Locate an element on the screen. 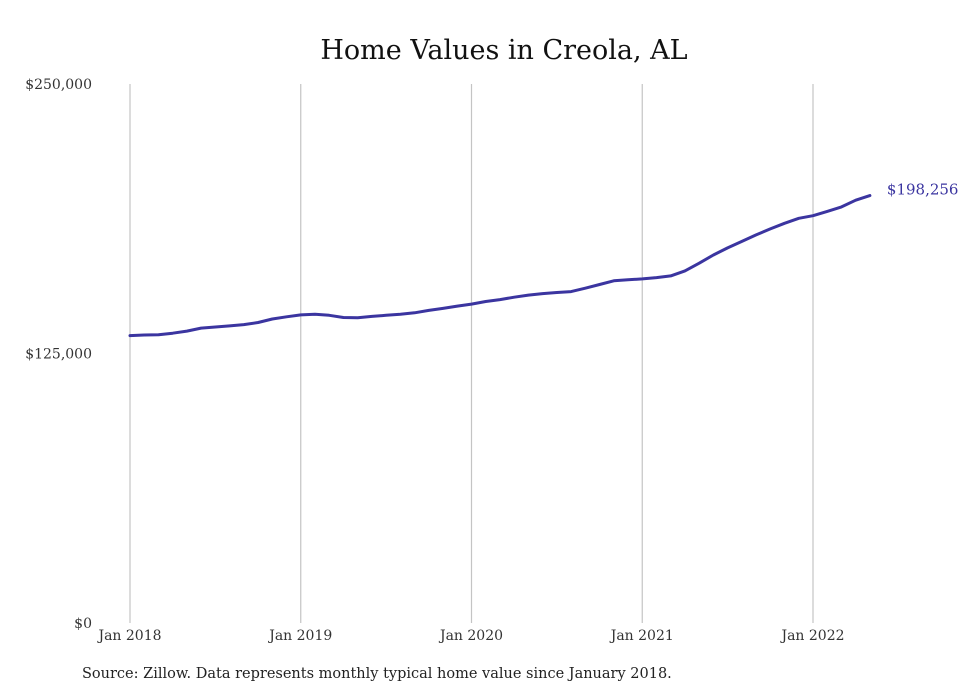 The height and width of the screenshot is (699, 980). y-tick-label: $250,000 is located at coordinates (58, 85).